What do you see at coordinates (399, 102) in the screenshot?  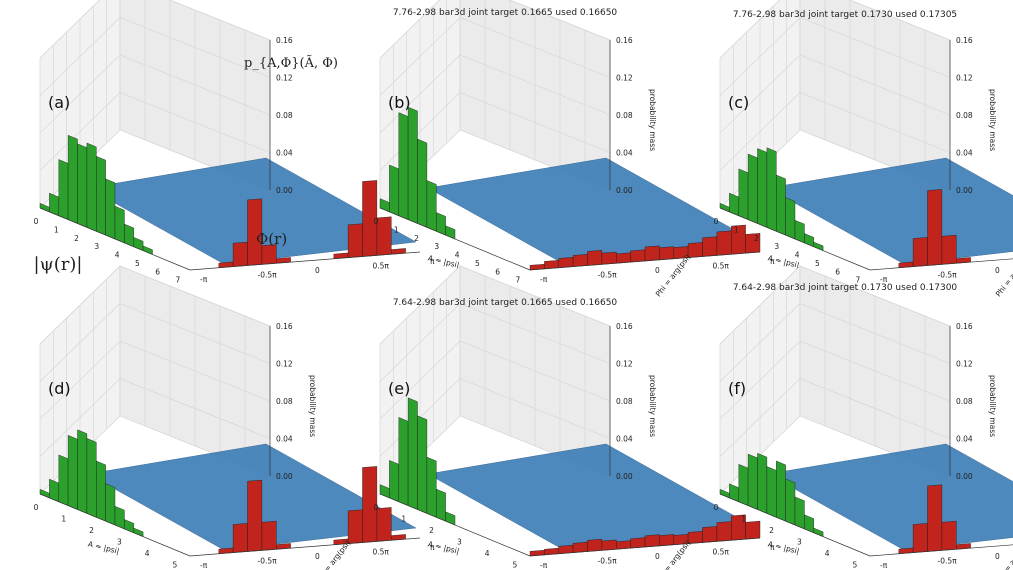 I see `panel-label: (b)` at bounding box center [399, 102].